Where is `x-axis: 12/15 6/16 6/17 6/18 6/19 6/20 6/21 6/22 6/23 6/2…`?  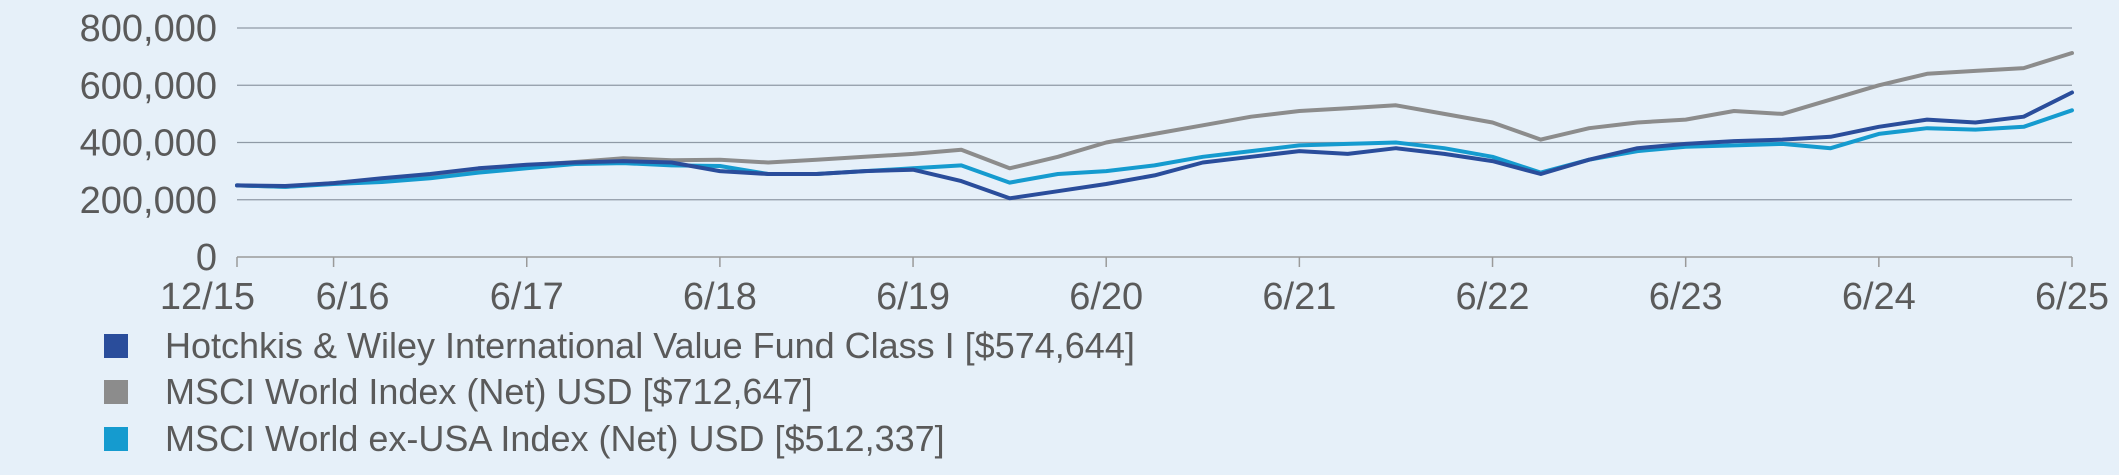
x-axis: 12/15 6/16 6/17 6/18 6/19 6/20 6/21 6/22 6/23 6/2… is located at coordinates (1134, 287).